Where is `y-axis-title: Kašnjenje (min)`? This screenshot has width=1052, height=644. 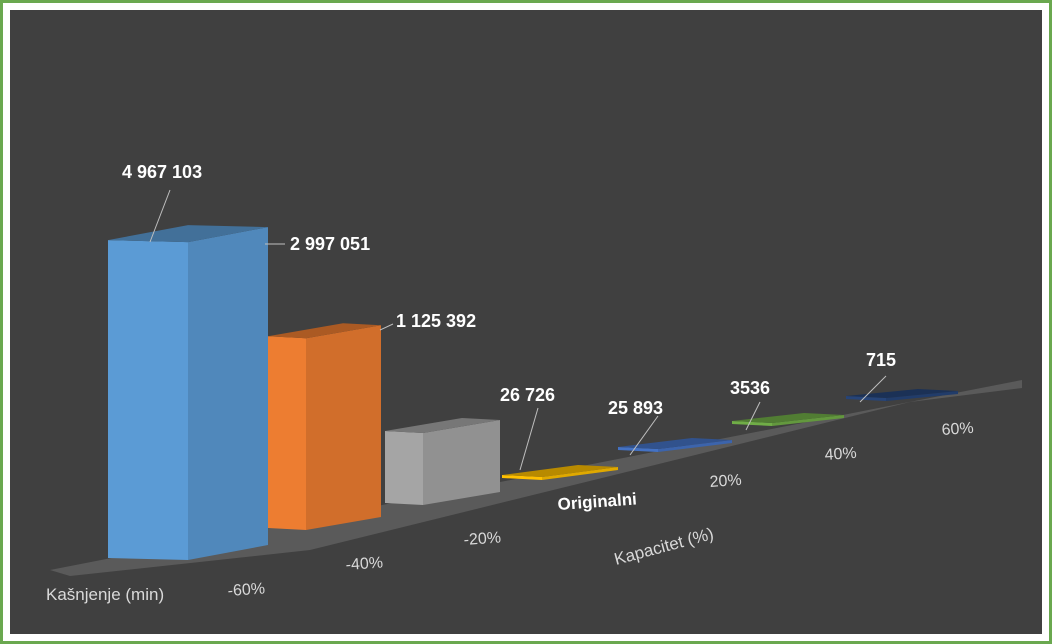
y-axis-title: Kašnjenje (min) is located at coordinates (105, 594).